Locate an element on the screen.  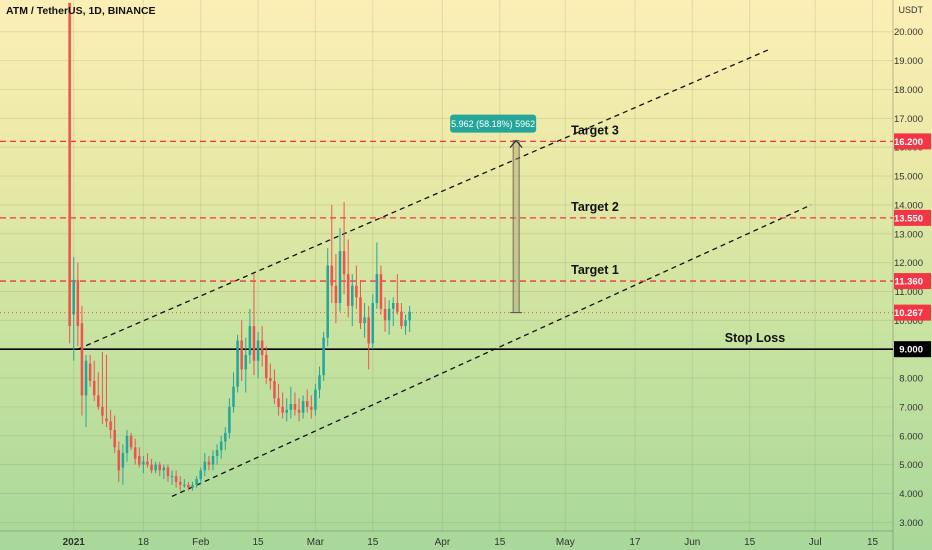
y-tick-label: 4.000 is located at coordinates (911, 494).